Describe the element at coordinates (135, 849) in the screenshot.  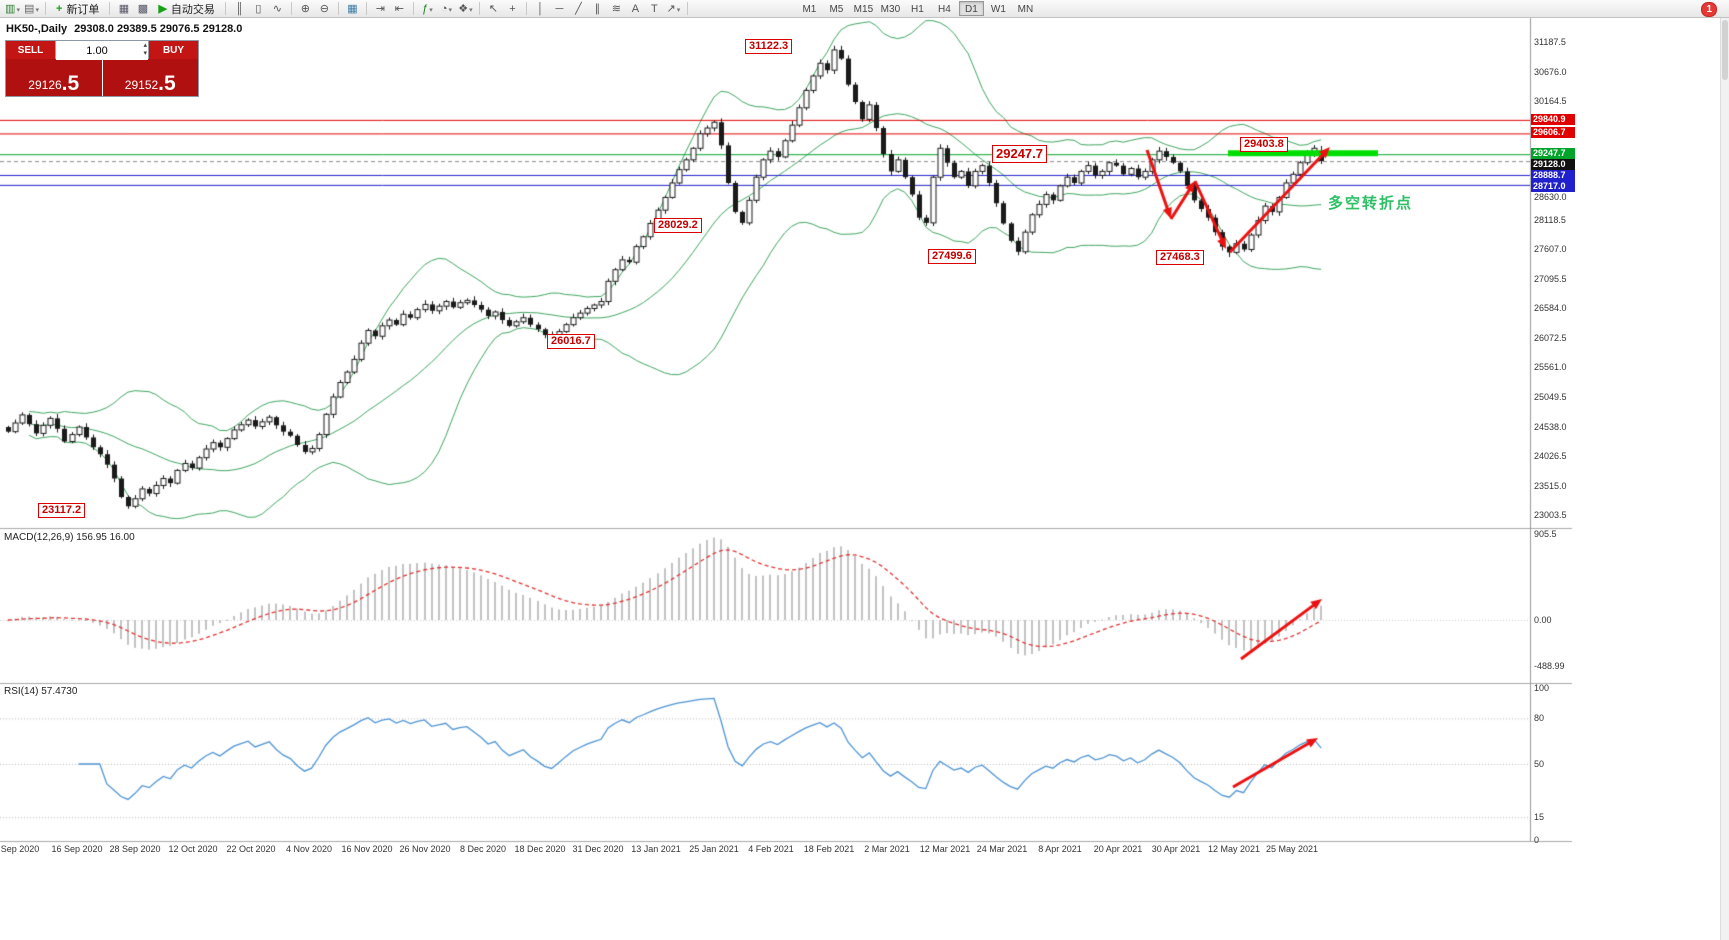
I see `date-axis-label: 28 Sep 2020` at that location.